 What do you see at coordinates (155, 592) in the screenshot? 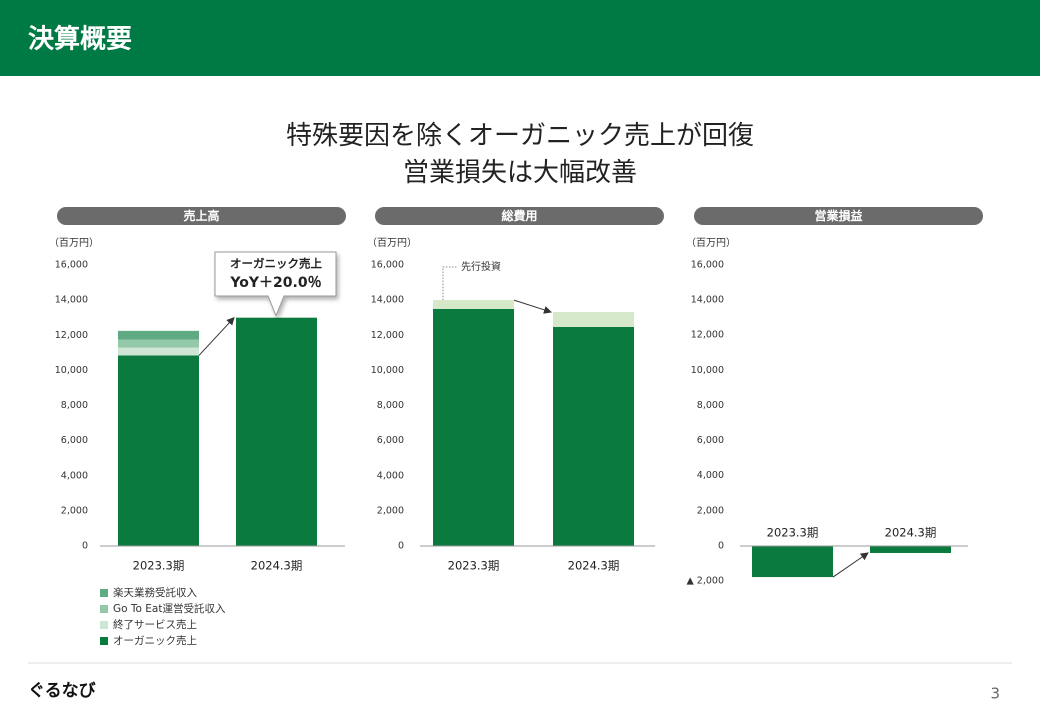
I see `legend-label: 楽天業務受託収入` at bounding box center [155, 592].